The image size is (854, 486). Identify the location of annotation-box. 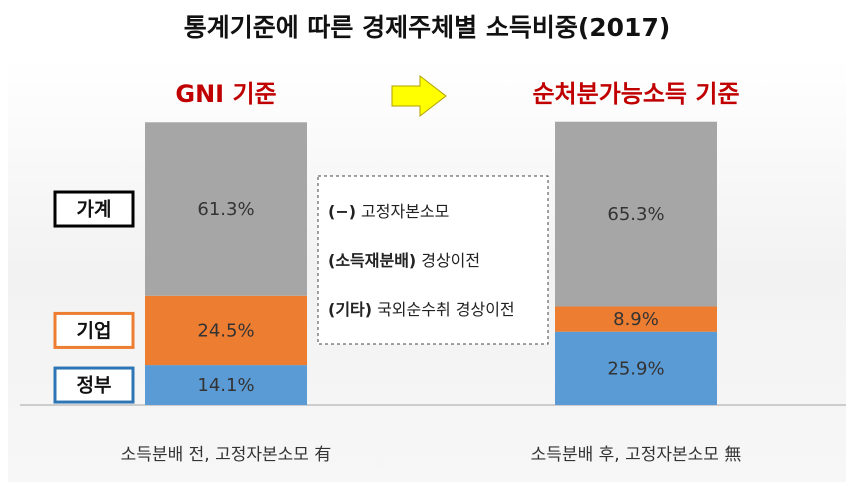
(433, 260).